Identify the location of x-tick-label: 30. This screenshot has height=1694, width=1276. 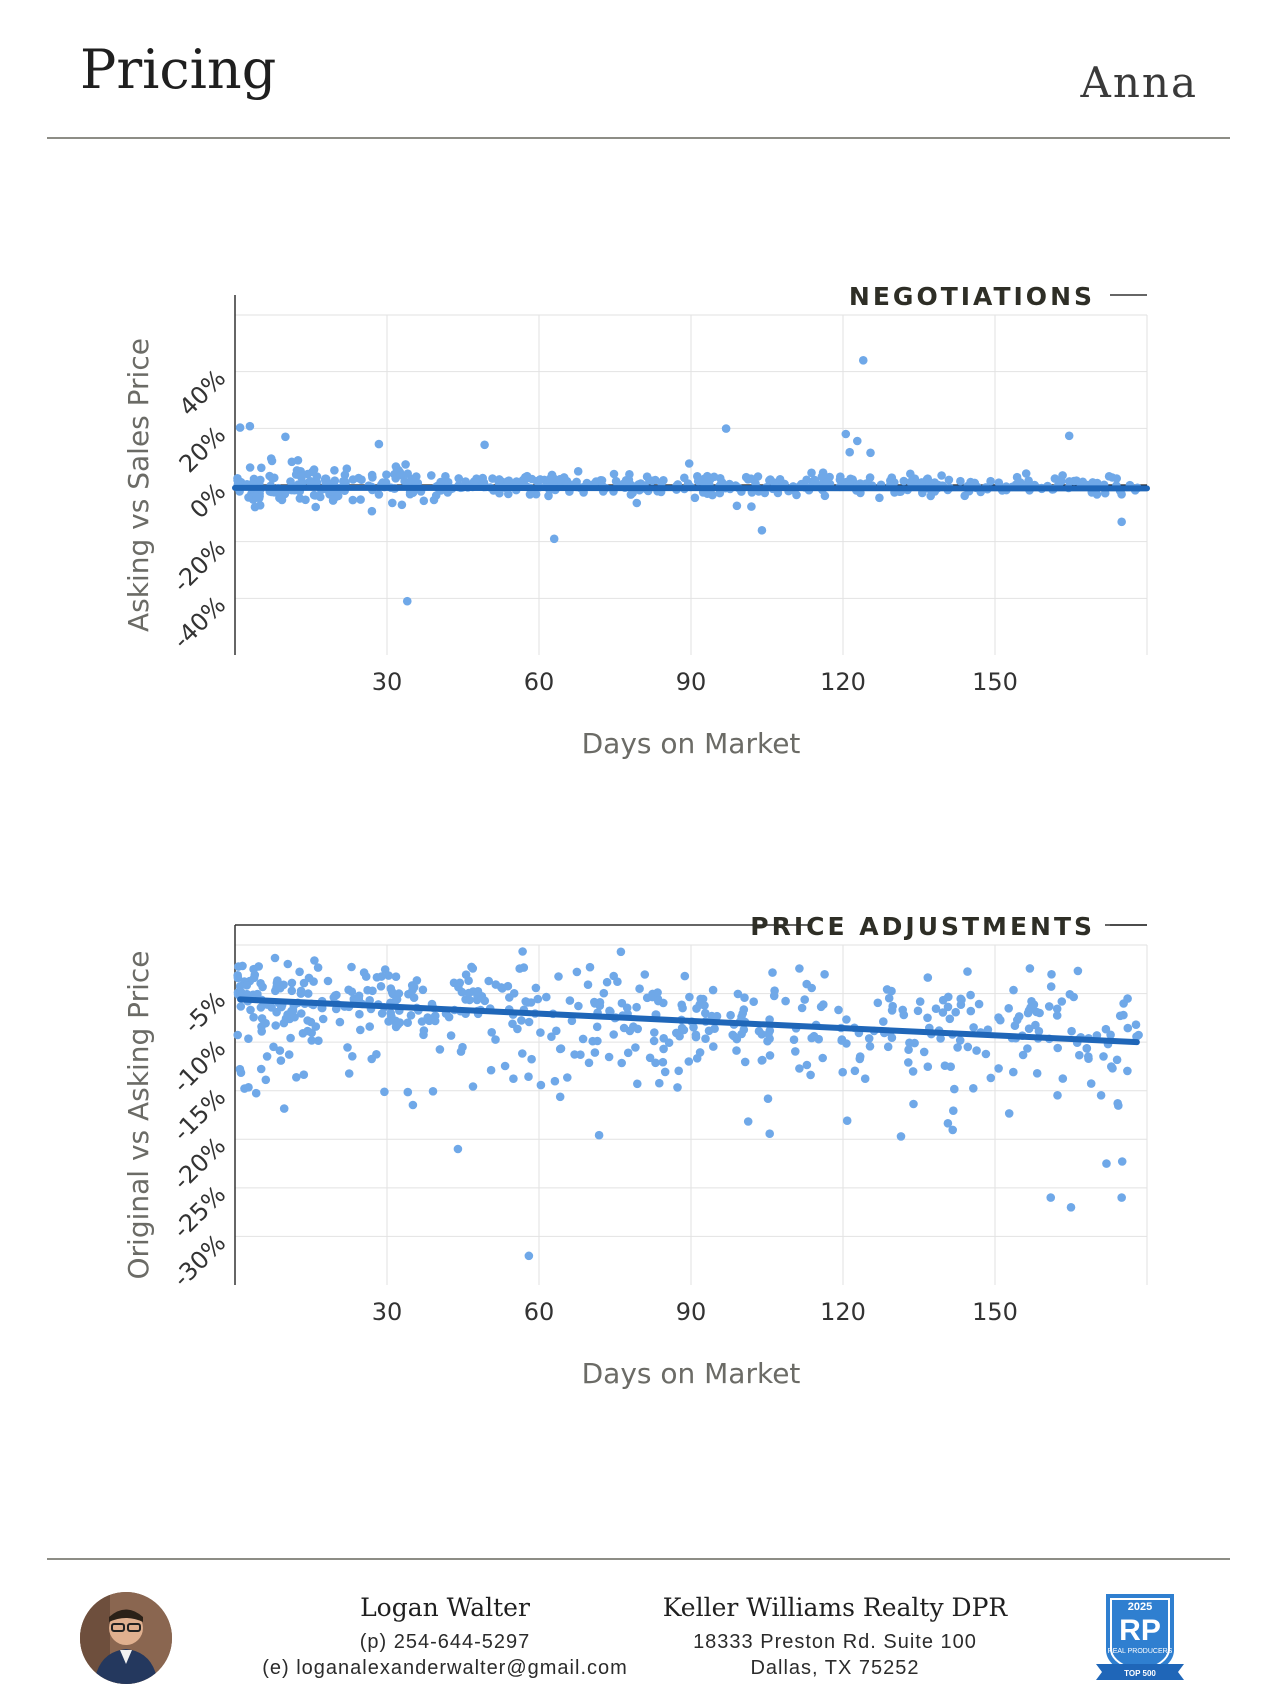
(387, 1312).